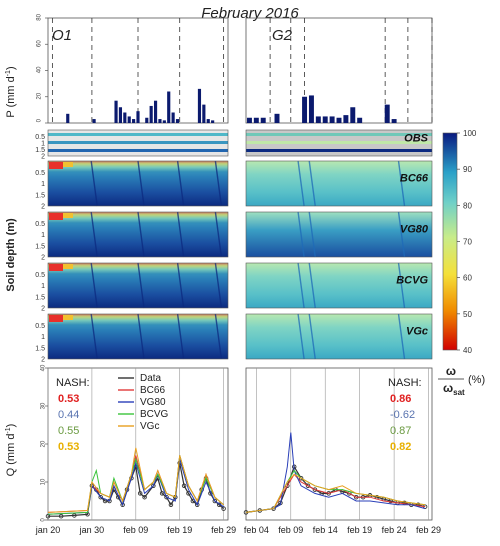 The width and height of the screenshot is (500, 546). Describe the element at coordinates (92, 530) in the screenshot. I see `q-x-tick-label: jan 30` at that location.